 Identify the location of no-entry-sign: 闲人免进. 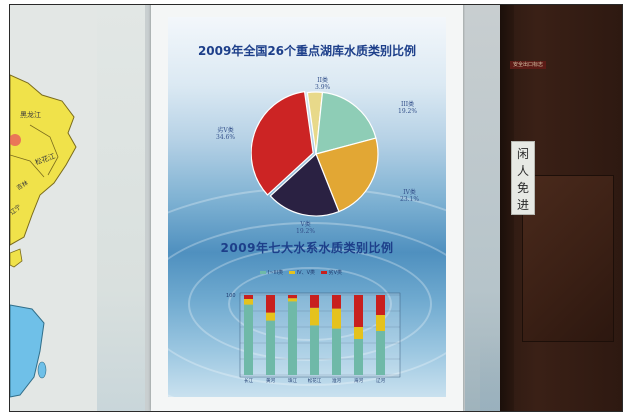
(523, 178).